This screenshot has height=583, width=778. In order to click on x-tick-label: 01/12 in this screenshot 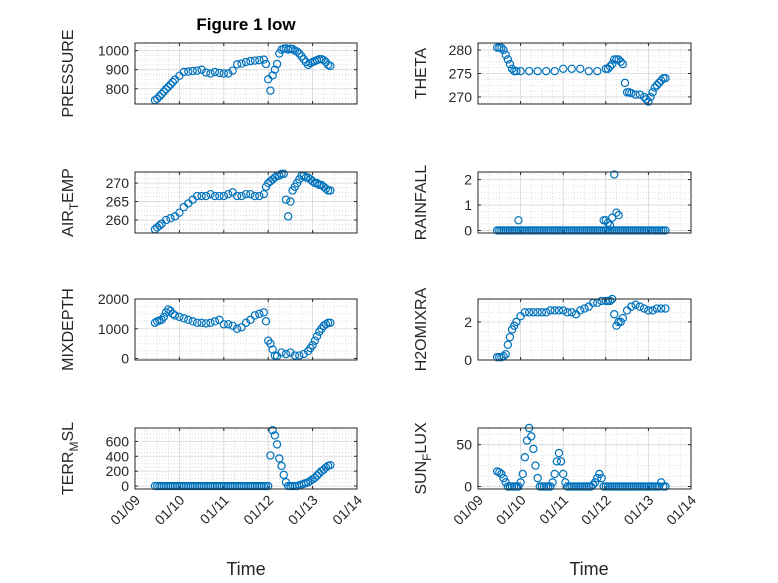, I will do `click(258, 510)`.